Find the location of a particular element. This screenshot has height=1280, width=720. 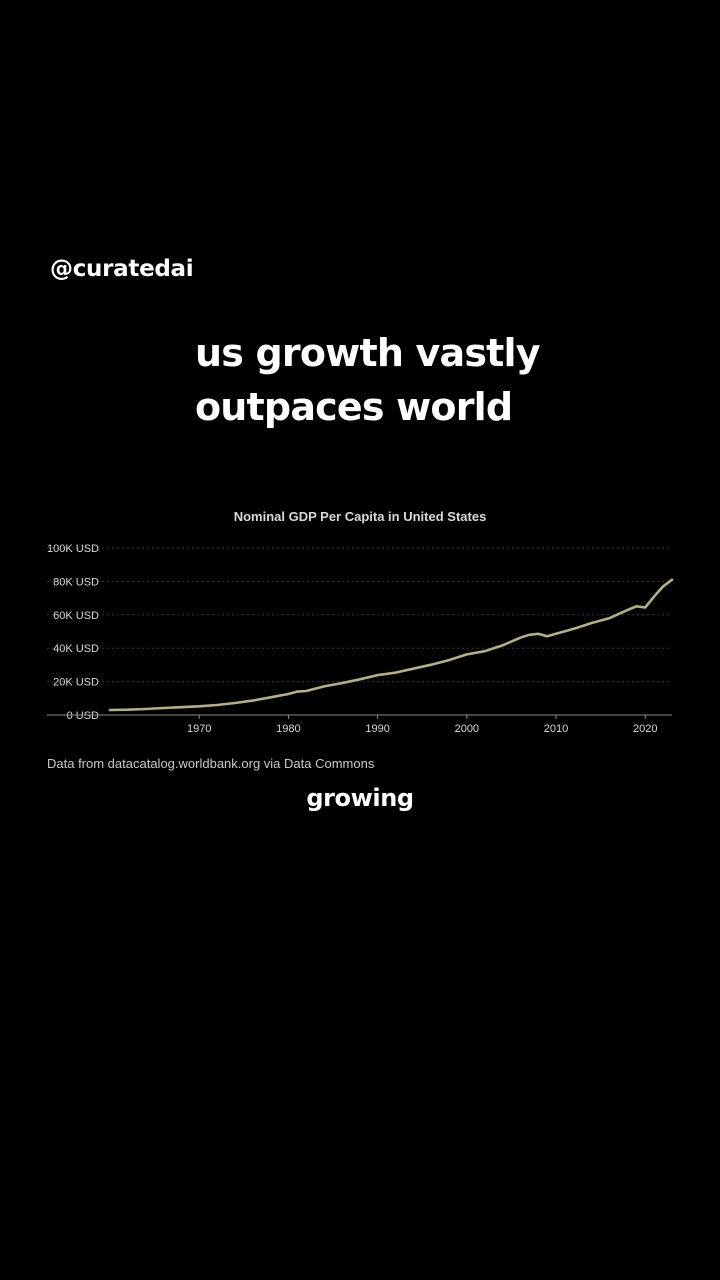

y-tick-label: 40K USD is located at coordinates (76, 649).